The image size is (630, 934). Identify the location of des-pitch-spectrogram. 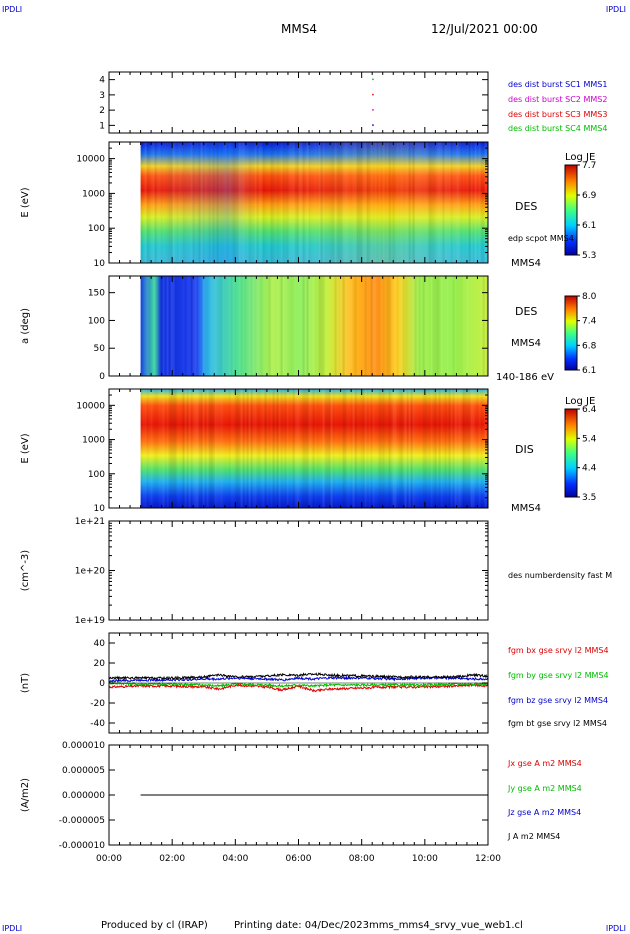
(314, 326).